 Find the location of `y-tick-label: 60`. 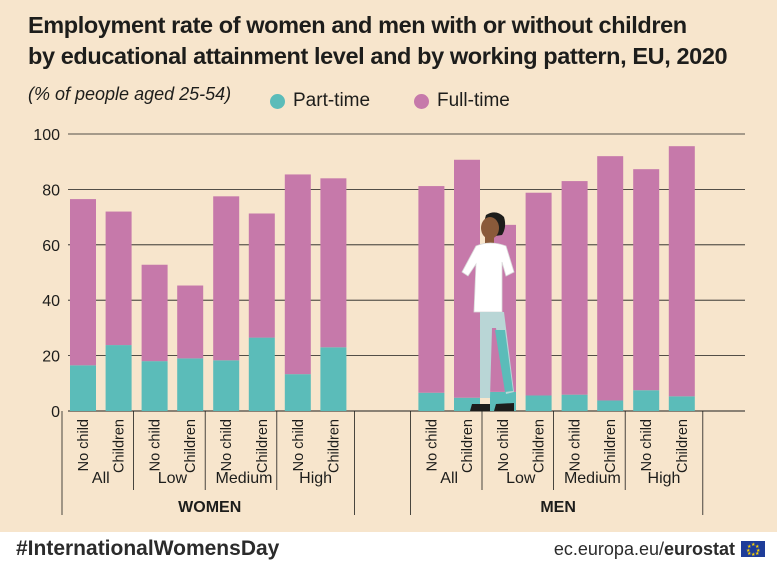

y-tick-label: 60 is located at coordinates (51, 246).